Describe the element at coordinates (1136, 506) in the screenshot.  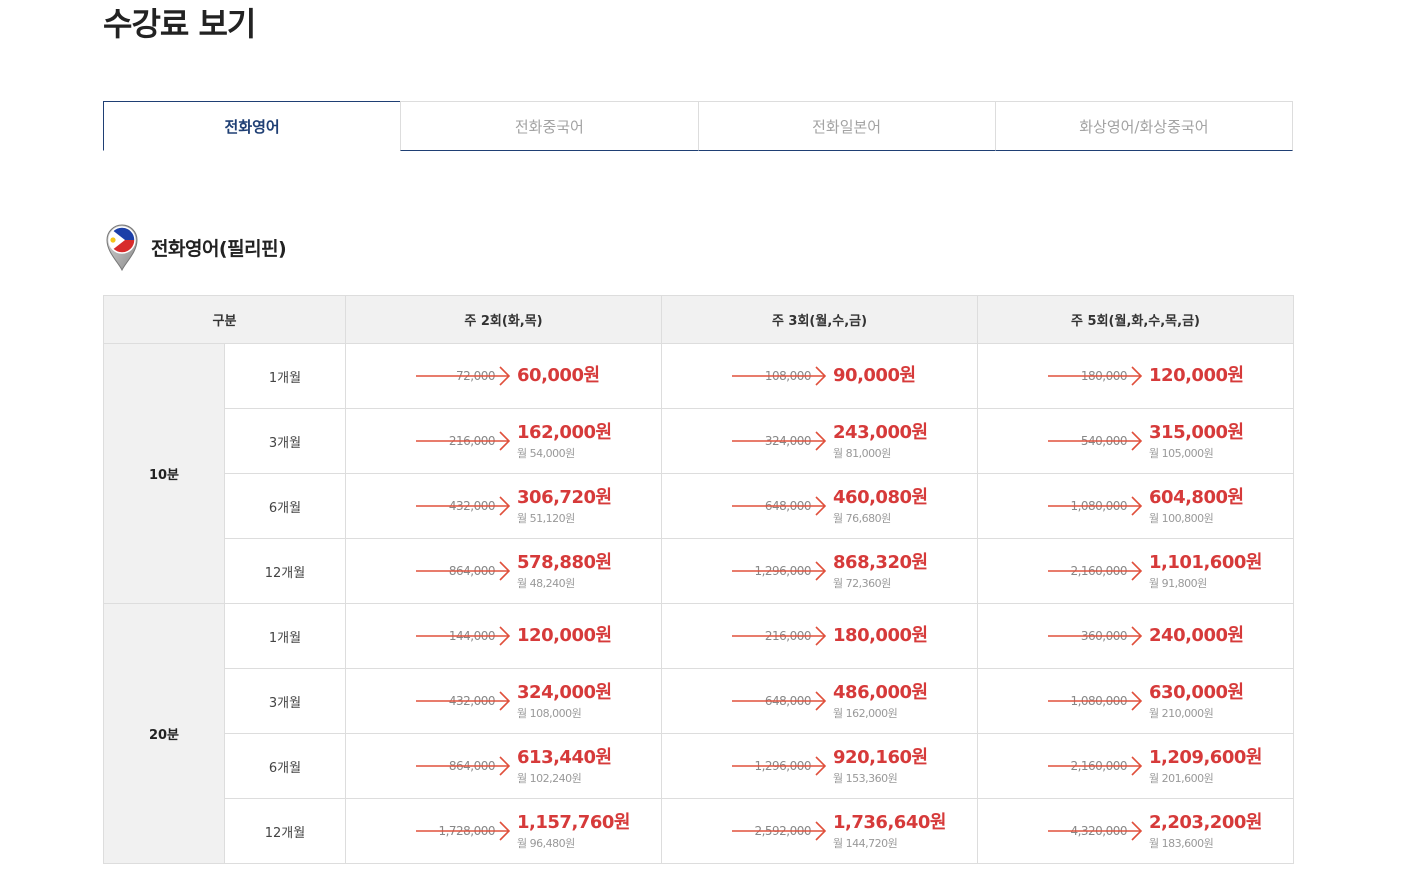
I see `price-cell: 1,080,000 604,800원 월 100,800원` at that location.